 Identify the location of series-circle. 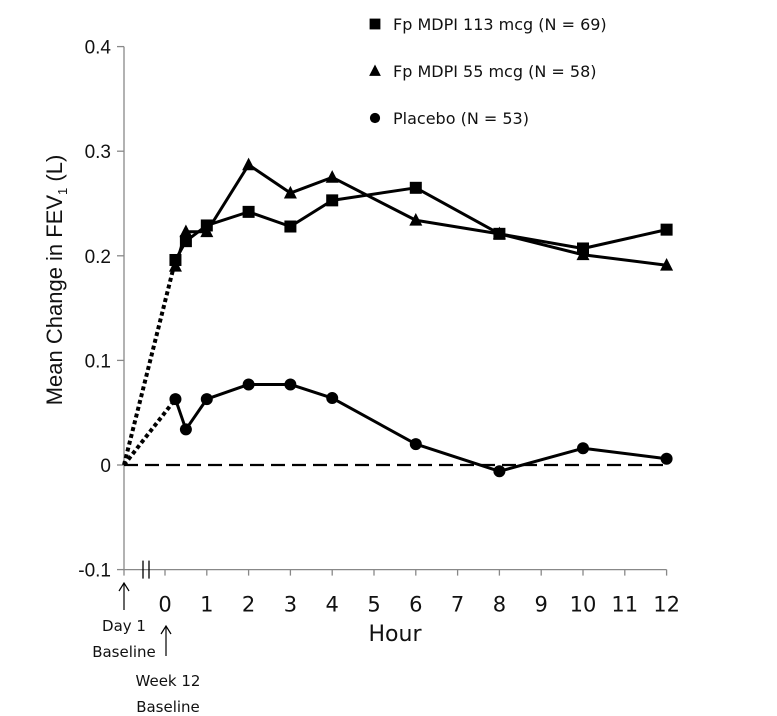
(421, 428).